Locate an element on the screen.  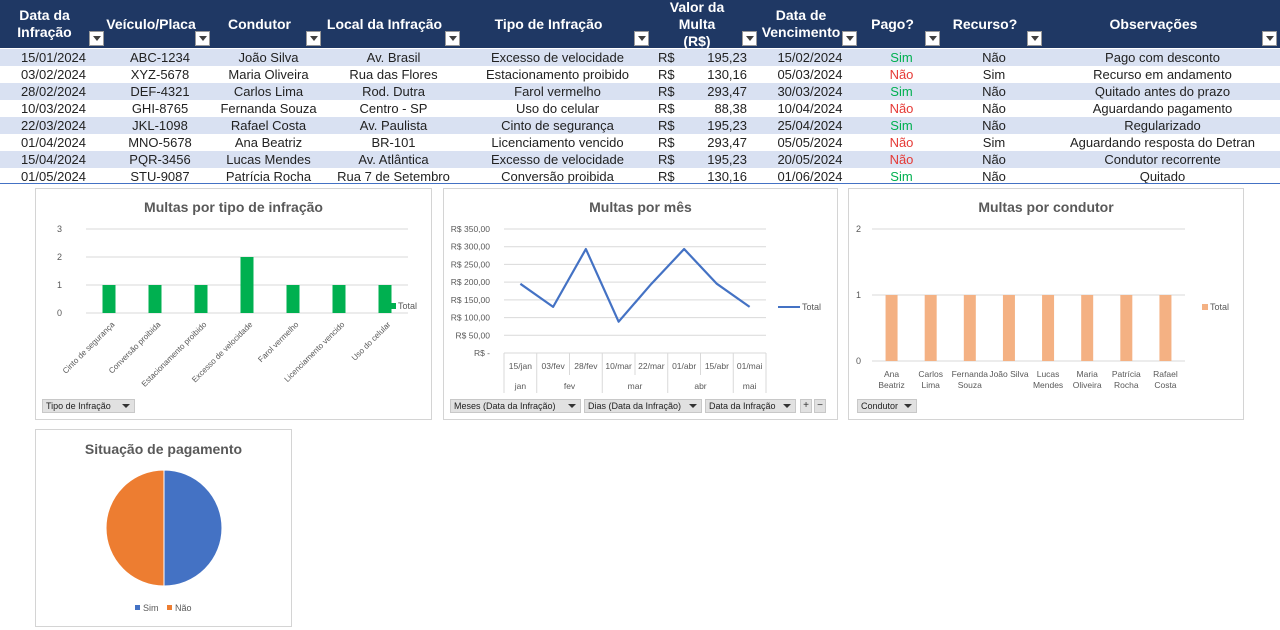
cell-vencimento: 05/03/2024 is located at coordinates (810, 74).